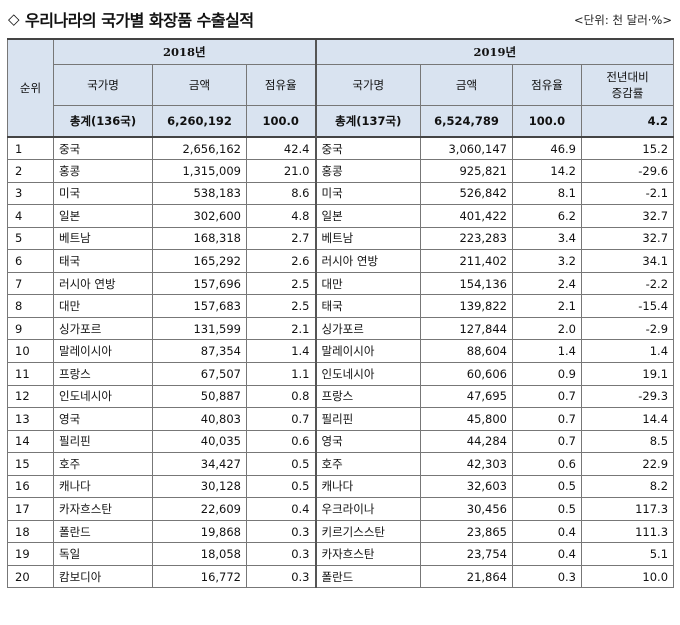 The image size is (680, 625). What do you see at coordinates (627, 171) in the screenshot?
I see `yoy-cell: -29.6` at bounding box center [627, 171].